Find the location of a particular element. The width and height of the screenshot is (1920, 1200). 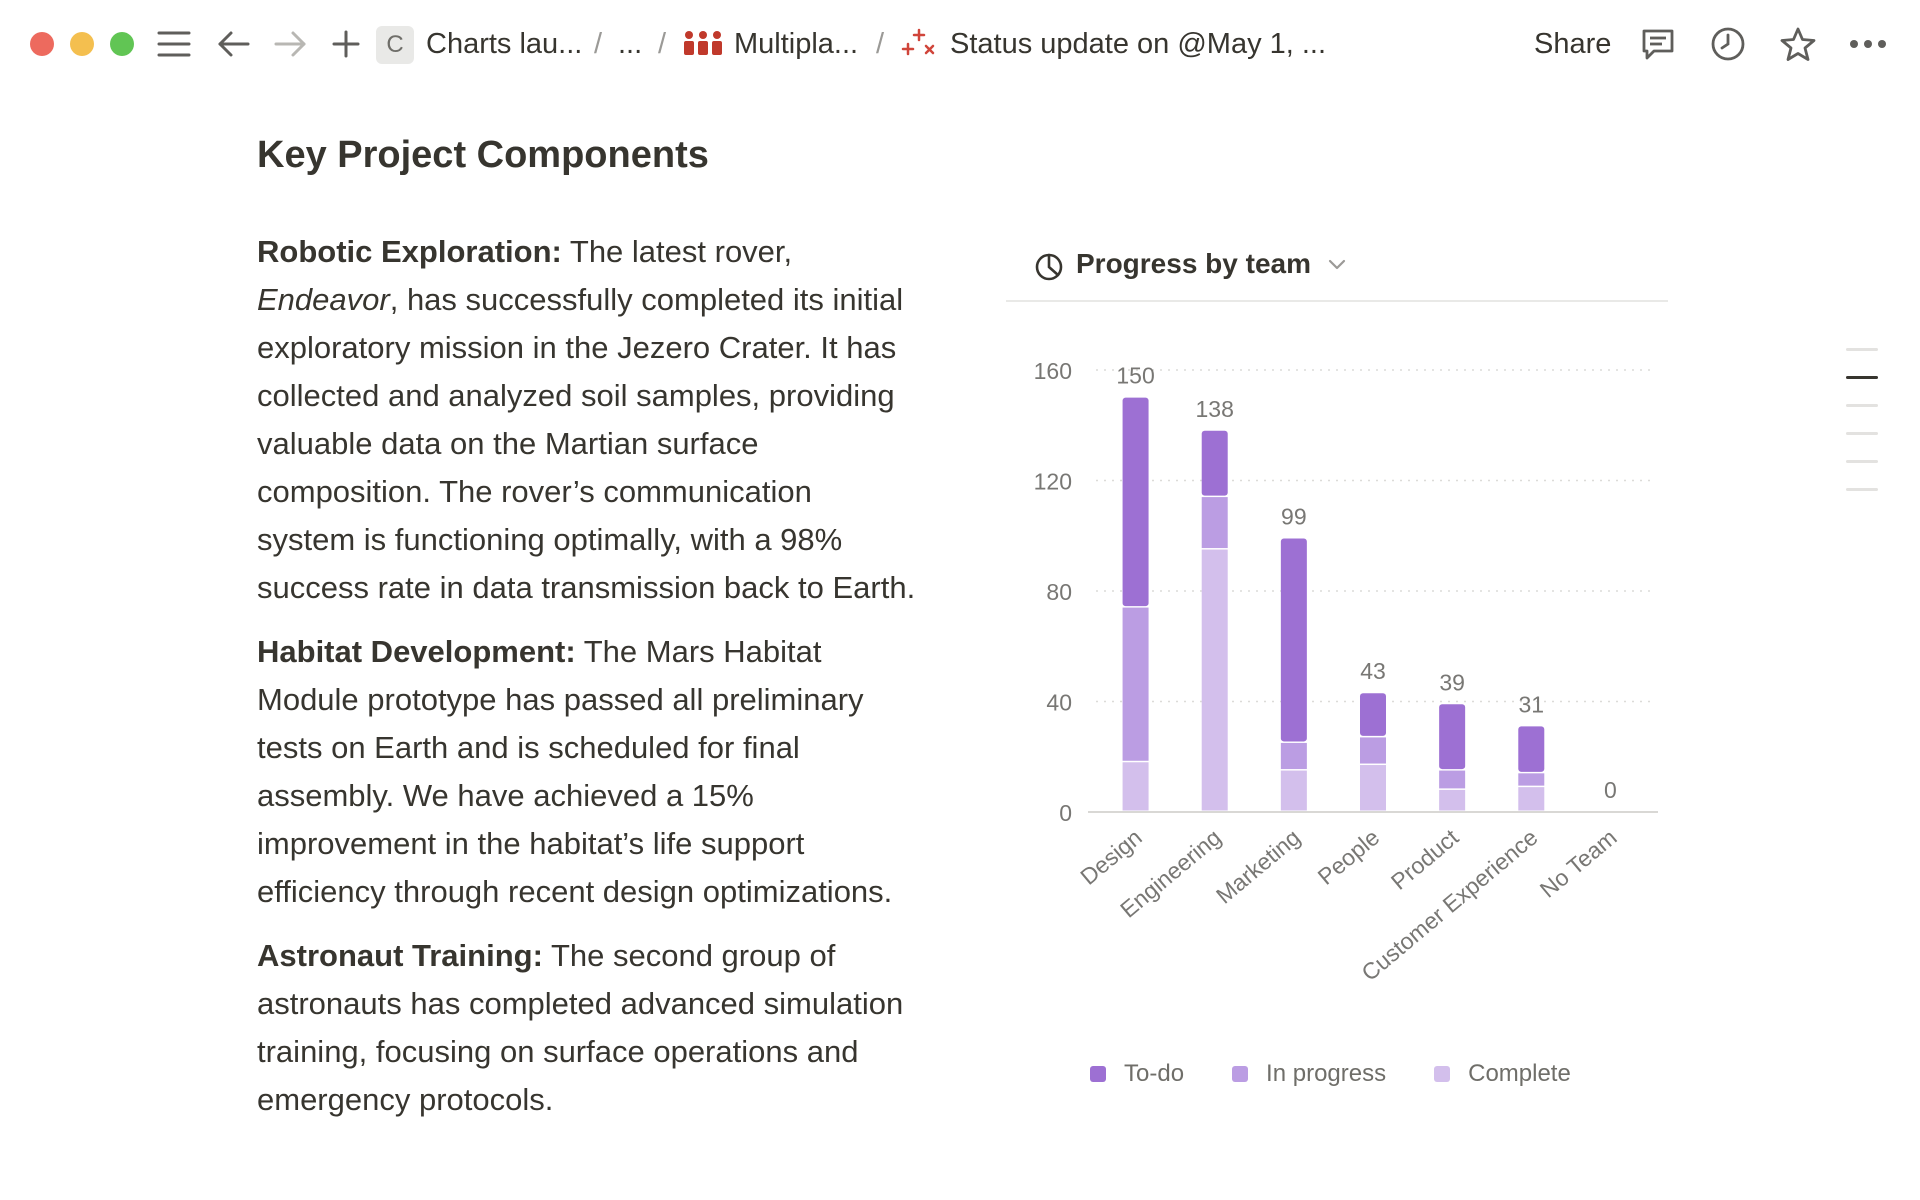

chart-header: Progress by team is located at coordinates (1337, 269).